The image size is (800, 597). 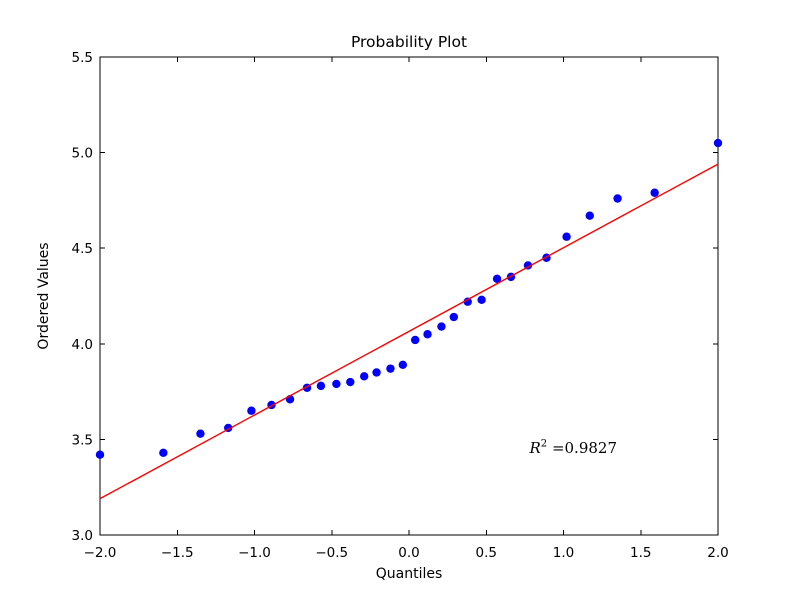 I want to click on x-axis-label: Quantiles, so click(x=409, y=574).